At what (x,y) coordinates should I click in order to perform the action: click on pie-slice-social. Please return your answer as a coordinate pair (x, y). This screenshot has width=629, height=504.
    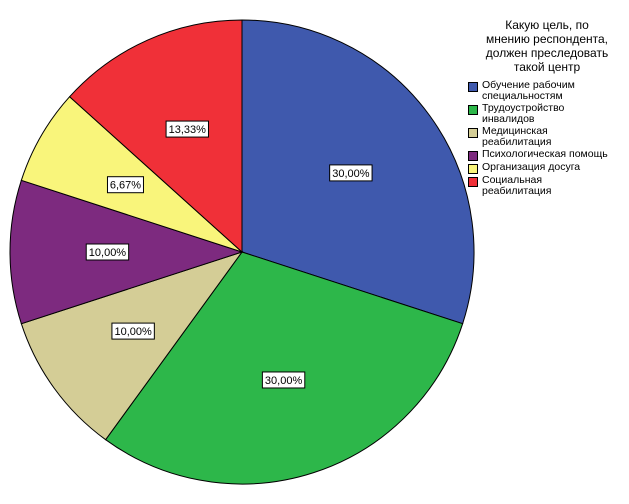
    Looking at the image, I should click on (155, 136).